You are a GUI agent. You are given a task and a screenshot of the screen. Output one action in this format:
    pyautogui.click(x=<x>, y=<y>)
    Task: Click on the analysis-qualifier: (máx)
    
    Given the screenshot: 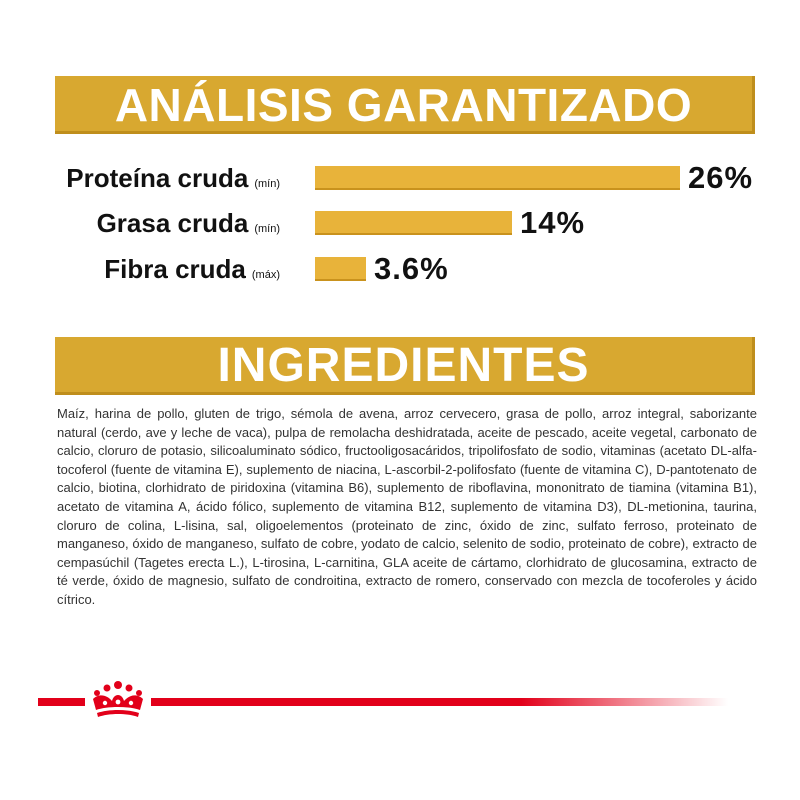 What is the action you would take?
    pyautogui.click(x=265, y=275)
    